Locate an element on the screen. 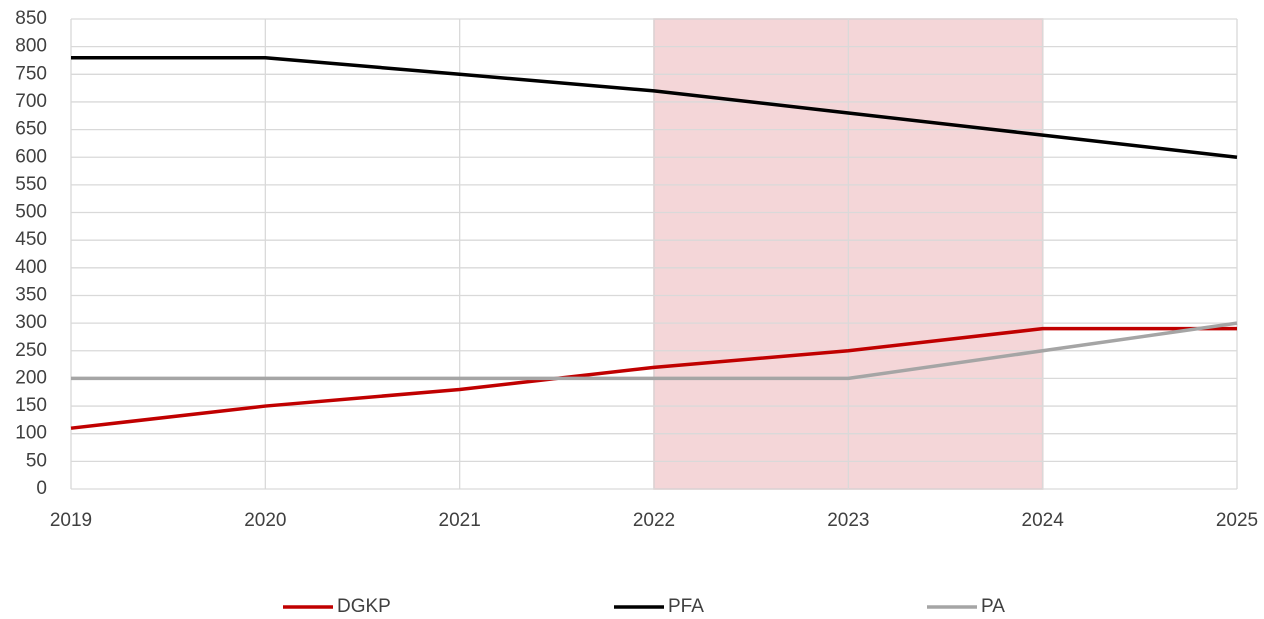 The width and height of the screenshot is (1264, 619). y-tick-label: 600 is located at coordinates (31, 156).